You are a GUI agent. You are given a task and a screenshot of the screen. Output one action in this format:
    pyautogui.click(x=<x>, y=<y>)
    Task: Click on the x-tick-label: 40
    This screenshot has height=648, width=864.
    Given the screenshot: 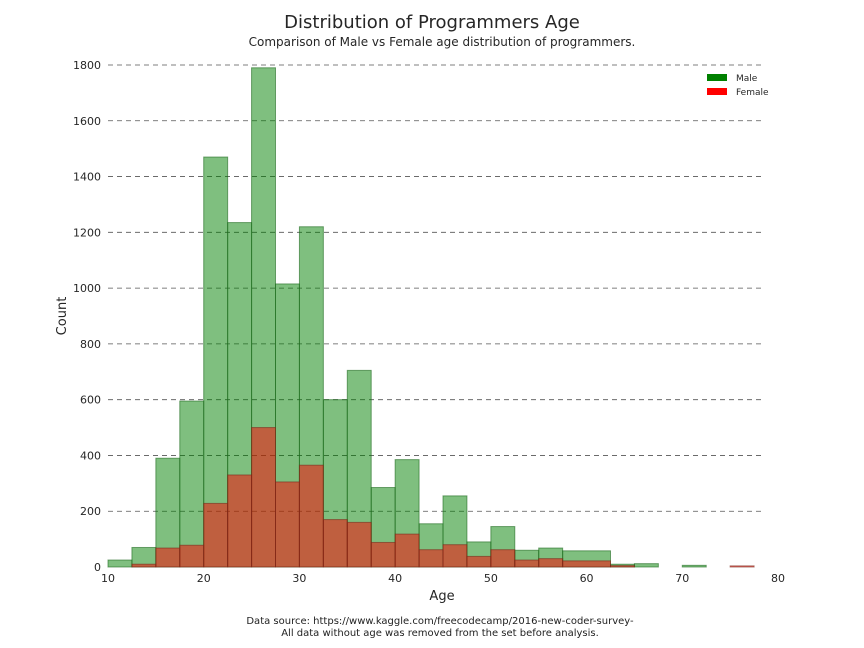 What is the action you would take?
    pyautogui.click(x=395, y=578)
    